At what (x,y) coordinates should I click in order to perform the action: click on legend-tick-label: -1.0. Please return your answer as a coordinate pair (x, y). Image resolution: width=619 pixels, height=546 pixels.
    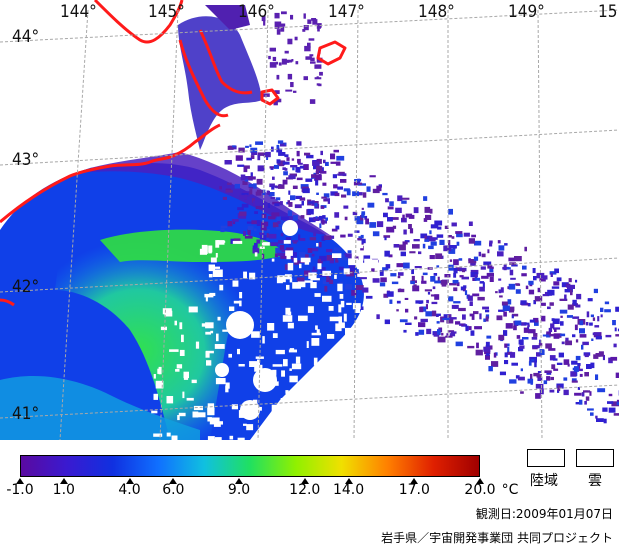
    Looking at the image, I should click on (20, 490).